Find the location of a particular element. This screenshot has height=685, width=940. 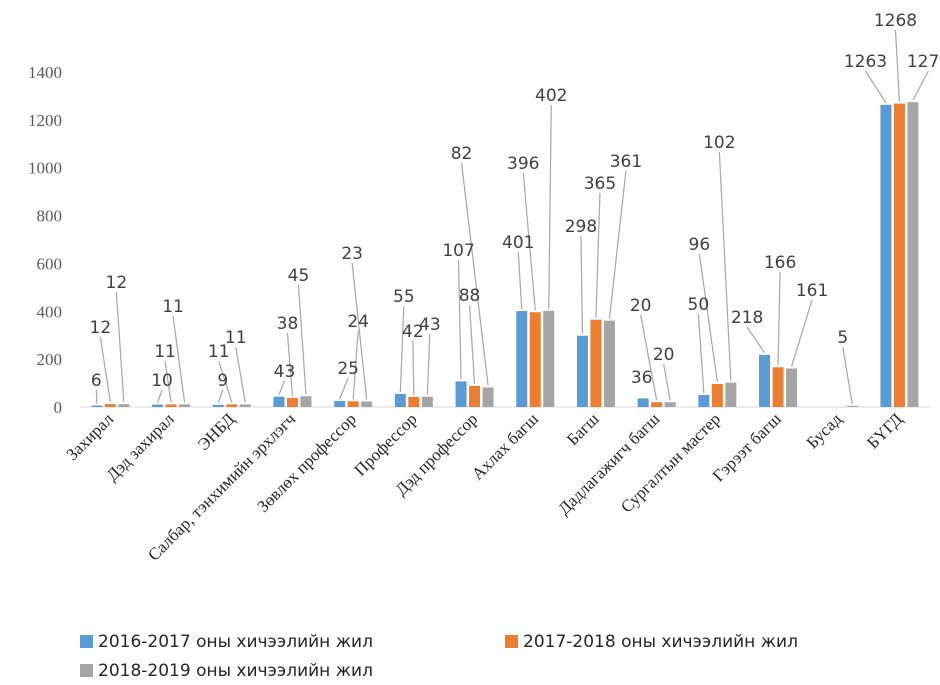

category-label: Багш is located at coordinates (583, 429).